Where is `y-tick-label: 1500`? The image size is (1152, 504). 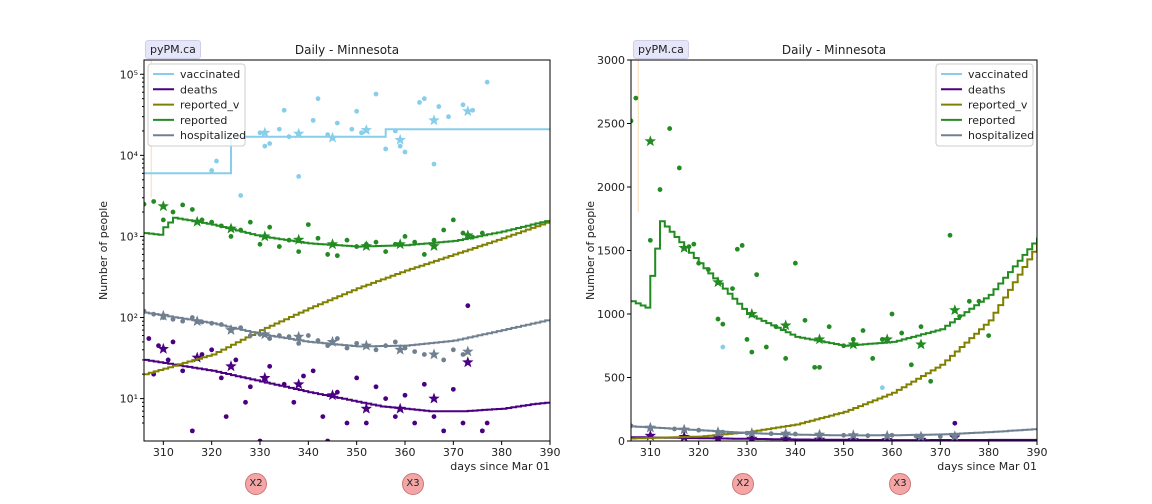
y-tick-label: 1500 is located at coordinates (611, 251).